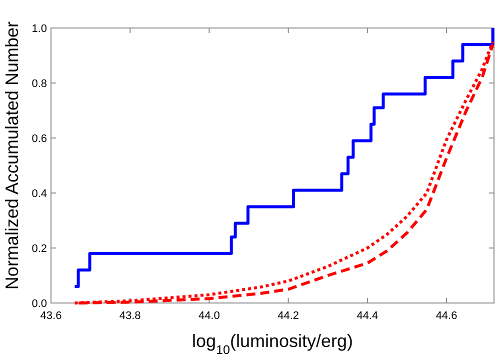  I want to click on x-tick-label: 44.0, so click(209, 316).